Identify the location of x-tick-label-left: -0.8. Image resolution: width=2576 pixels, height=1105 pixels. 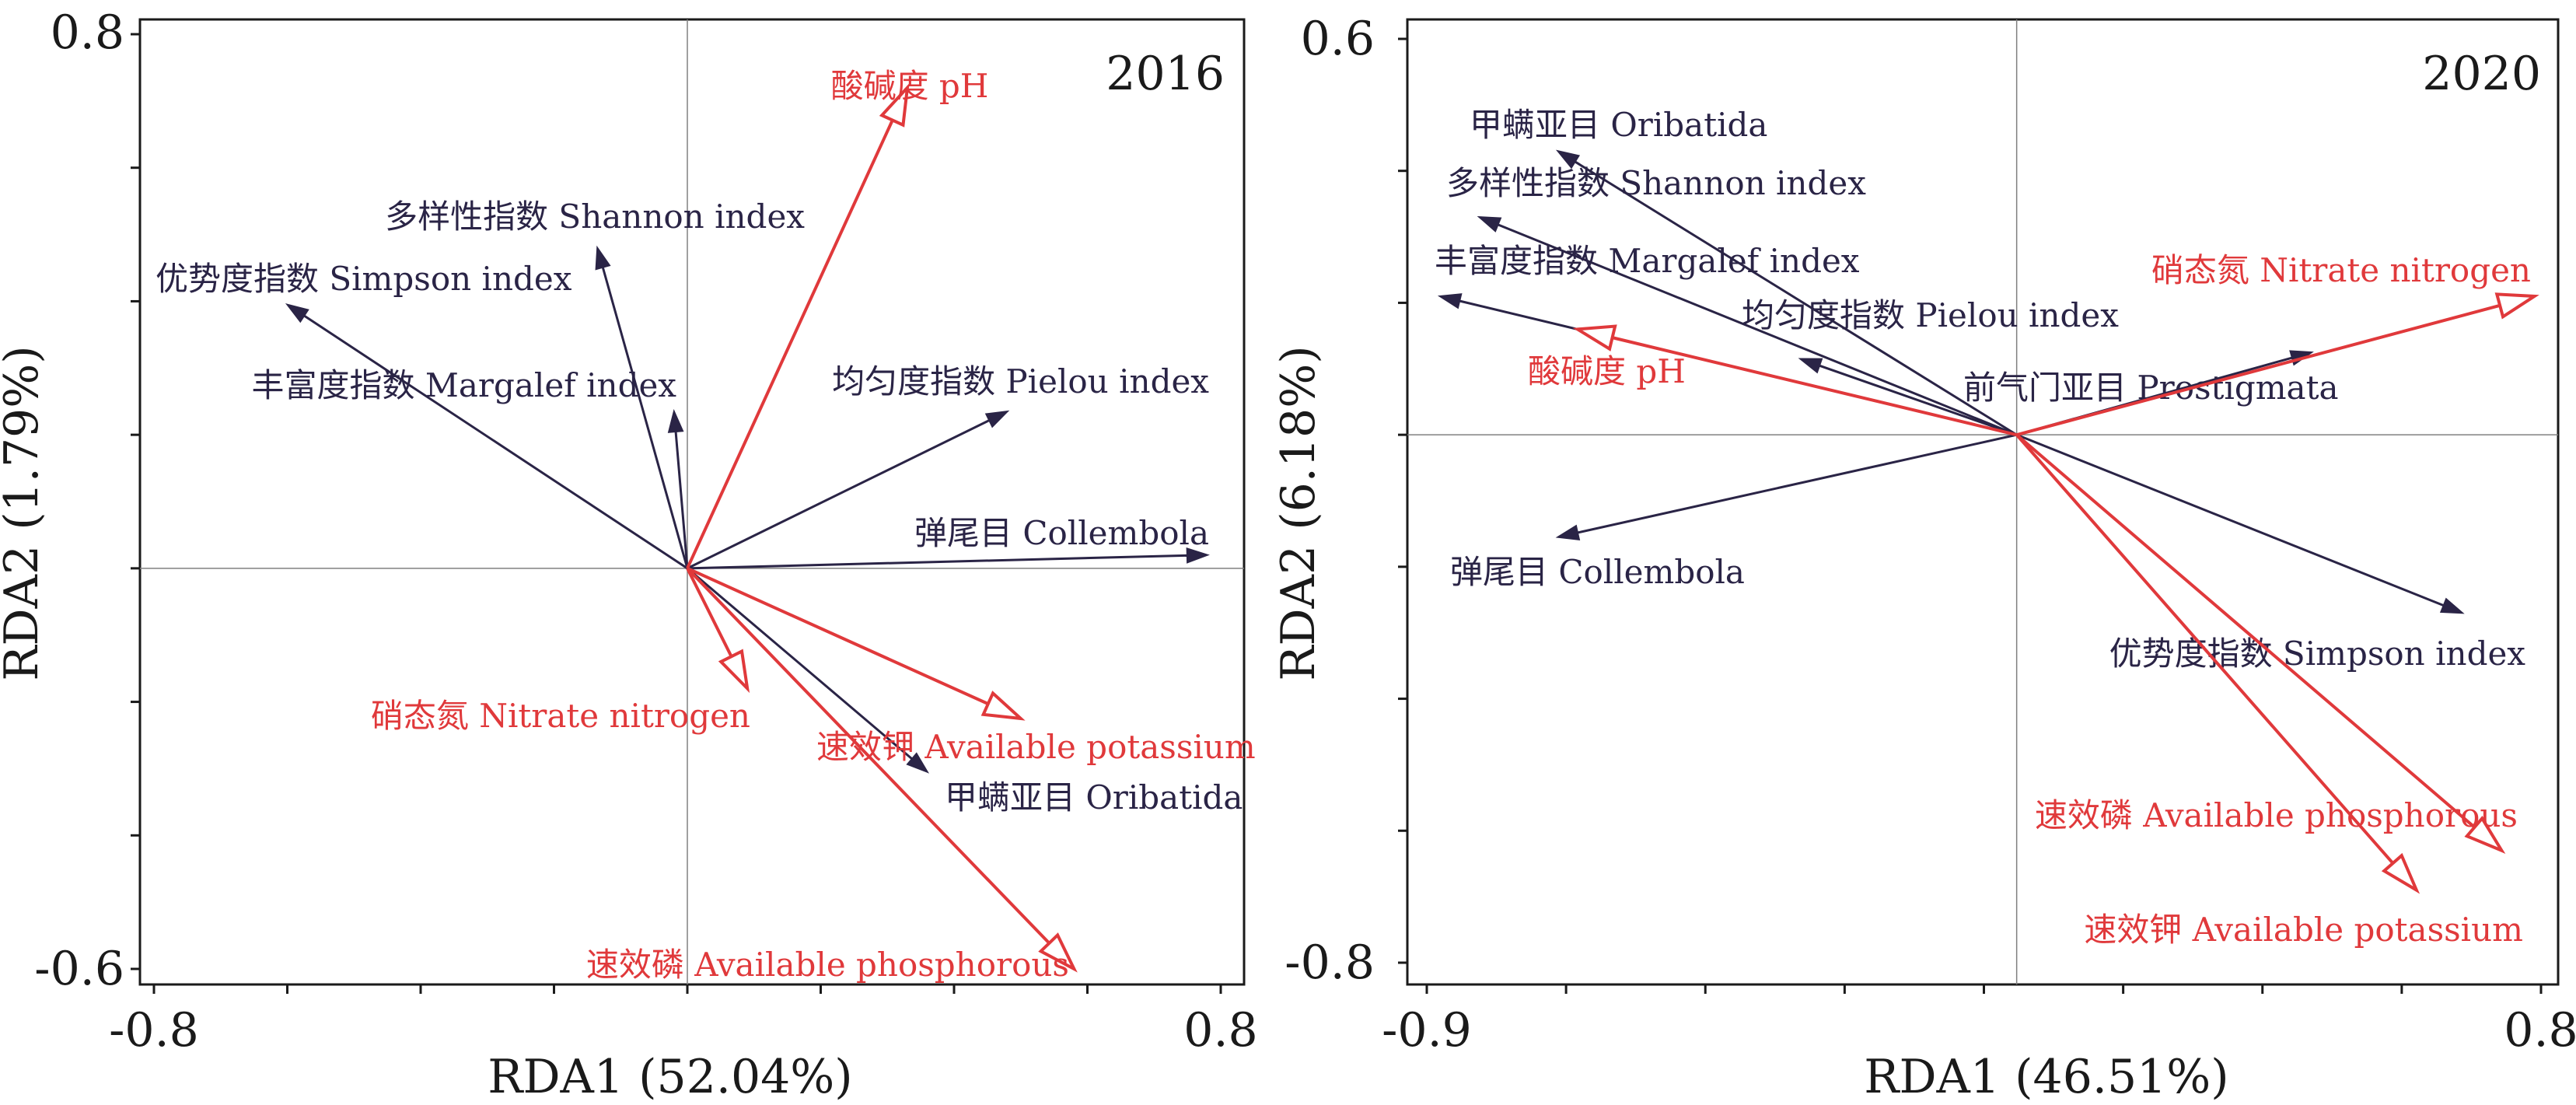
(154, 1030).